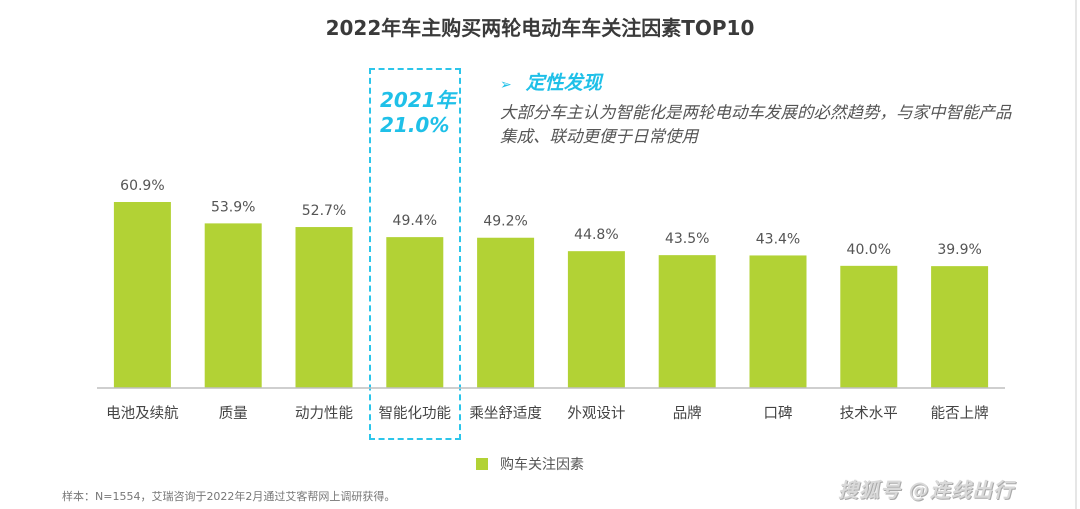 The height and width of the screenshot is (509, 1080). I want to click on value-label-6: 43.5%, so click(687, 239).